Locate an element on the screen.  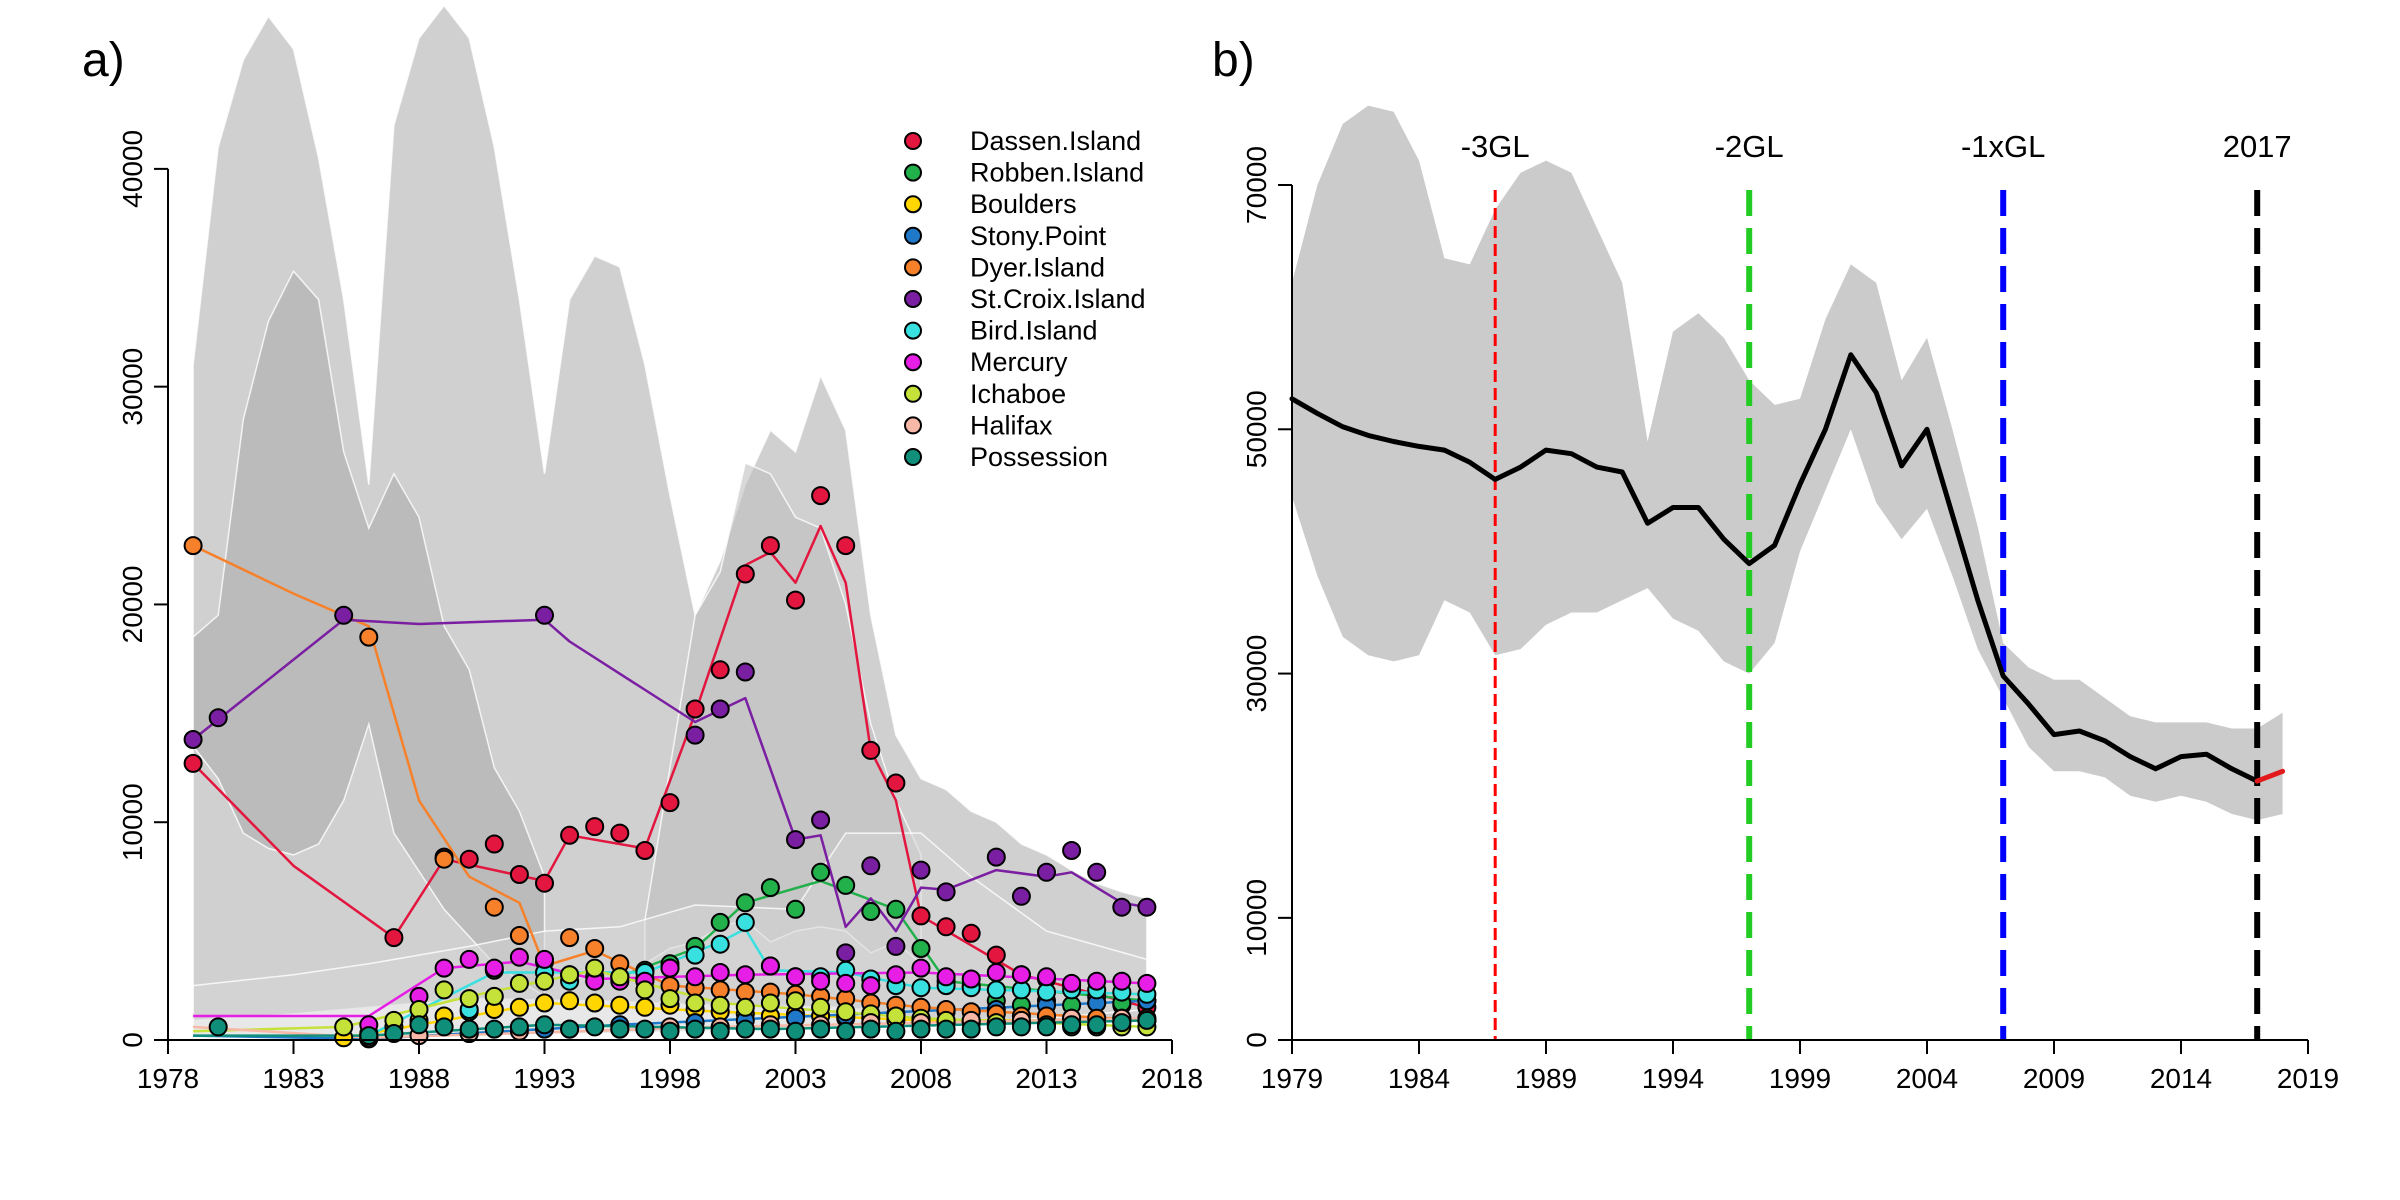
x-tick-label: 2019 is located at coordinates (2308, 1078).